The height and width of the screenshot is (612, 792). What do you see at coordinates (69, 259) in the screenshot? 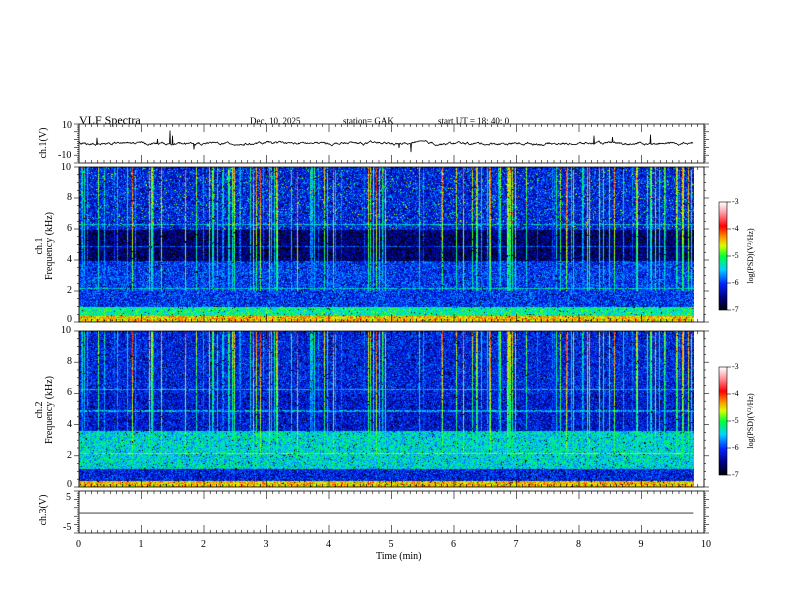
I see `spec1-ytick-label: 4` at bounding box center [69, 259].